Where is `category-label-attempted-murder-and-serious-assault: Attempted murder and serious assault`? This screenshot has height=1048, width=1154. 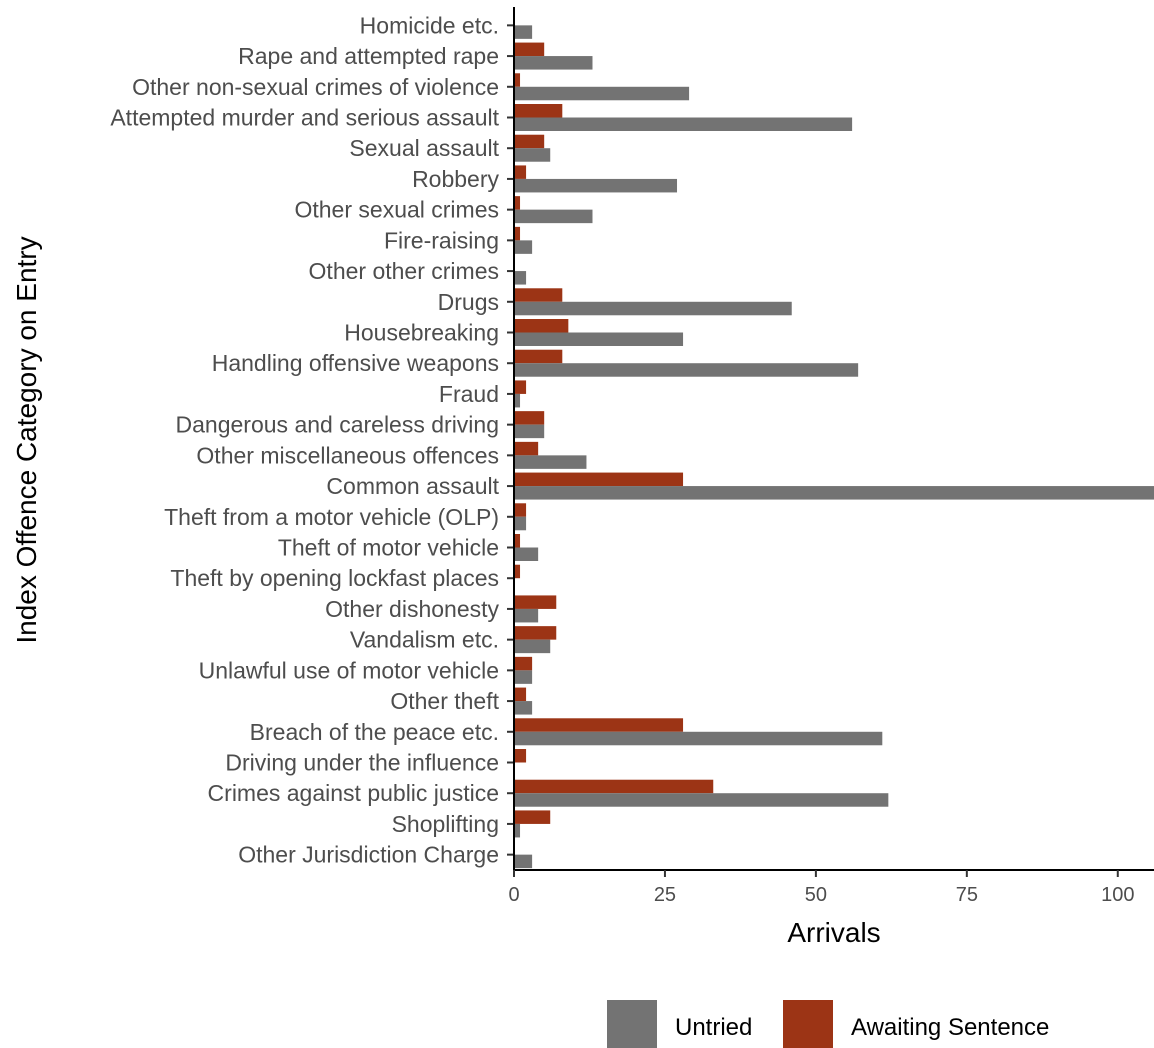
category-label-attempted-murder-and-serious-assault: Attempted murder and serious assault is located at coordinates (304, 118).